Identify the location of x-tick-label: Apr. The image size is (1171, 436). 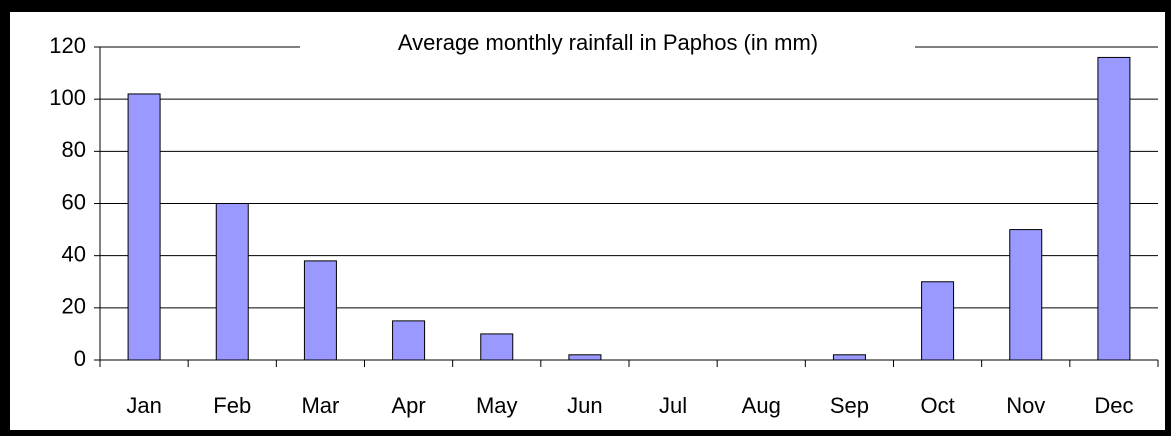
(408, 405).